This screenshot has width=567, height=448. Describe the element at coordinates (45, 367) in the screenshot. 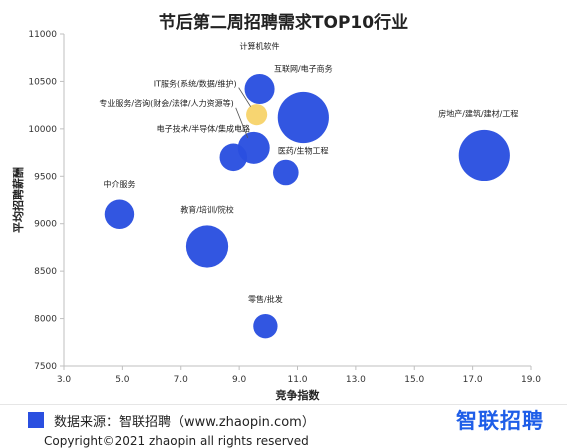

I see `y-tick-label: 7500` at that location.